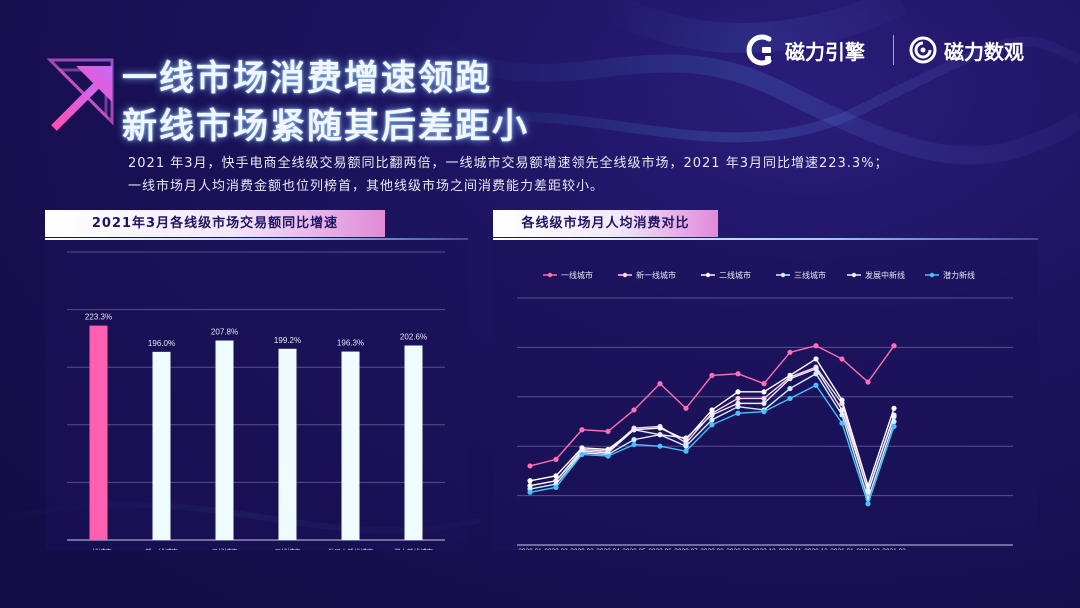 The width and height of the screenshot is (1080, 608). Describe the element at coordinates (634, 549) in the screenshot. I see `x-tick-label: 2020.05` at that location.